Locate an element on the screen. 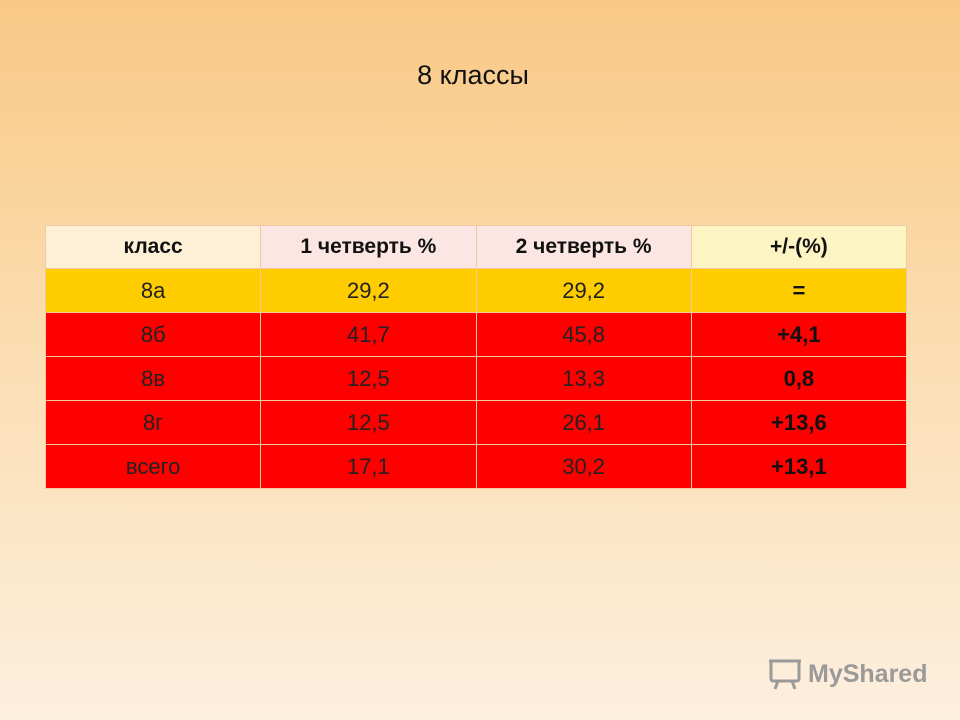  watermark: MyShared is located at coordinates (847, 674).